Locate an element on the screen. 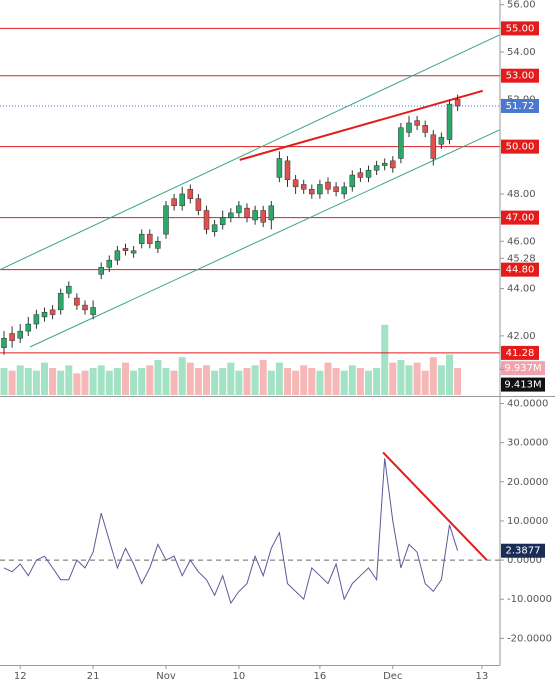 This screenshot has width=555, height=688. y-tick-label: 46.00 is located at coordinates (521, 241).